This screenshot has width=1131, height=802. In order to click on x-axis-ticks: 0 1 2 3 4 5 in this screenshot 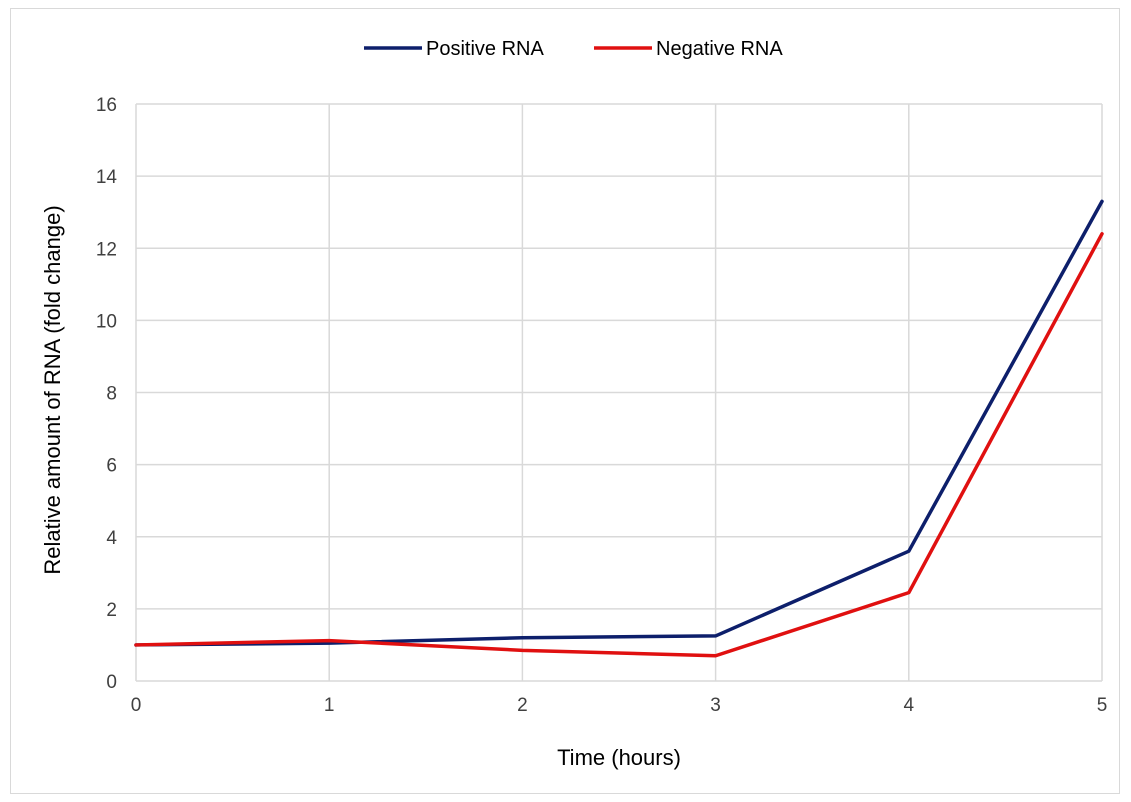, I will do `click(619, 705)`.